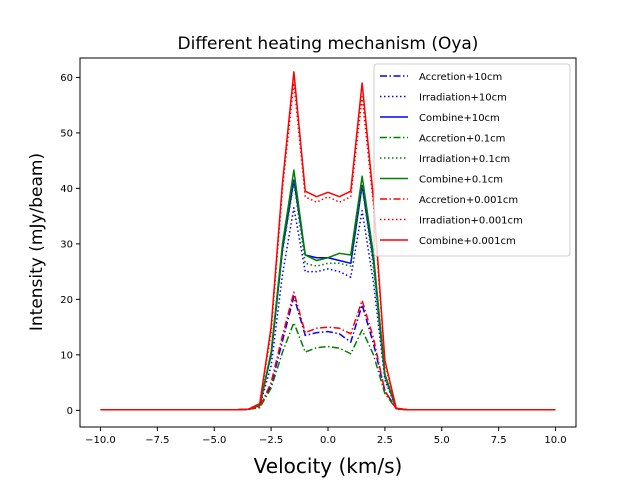  What do you see at coordinates (66, 189) in the screenshot?
I see `y-tick-label: 40` at bounding box center [66, 189].